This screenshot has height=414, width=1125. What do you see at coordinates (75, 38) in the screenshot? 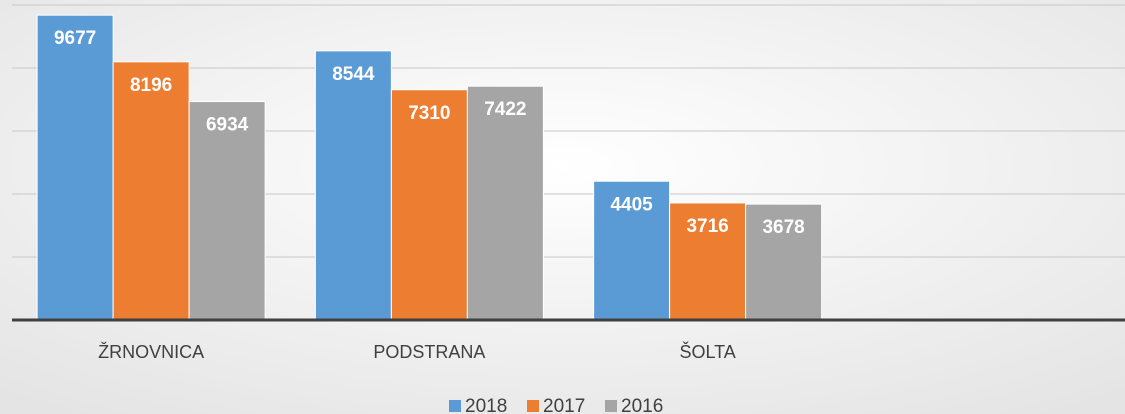
I see `data-label: 9677` at bounding box center [75, 38].